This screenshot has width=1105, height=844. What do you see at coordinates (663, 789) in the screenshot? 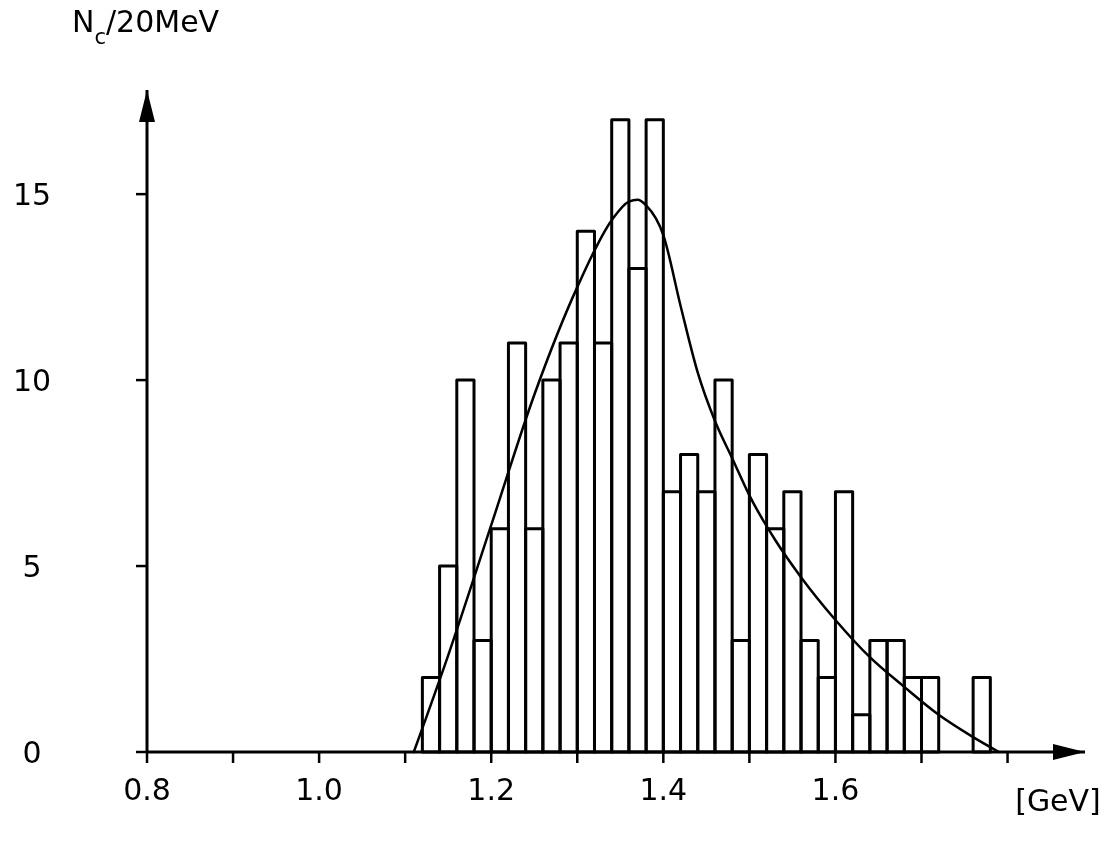
I see `x-tick-label: 1.4` at bounding box center [663, 789].